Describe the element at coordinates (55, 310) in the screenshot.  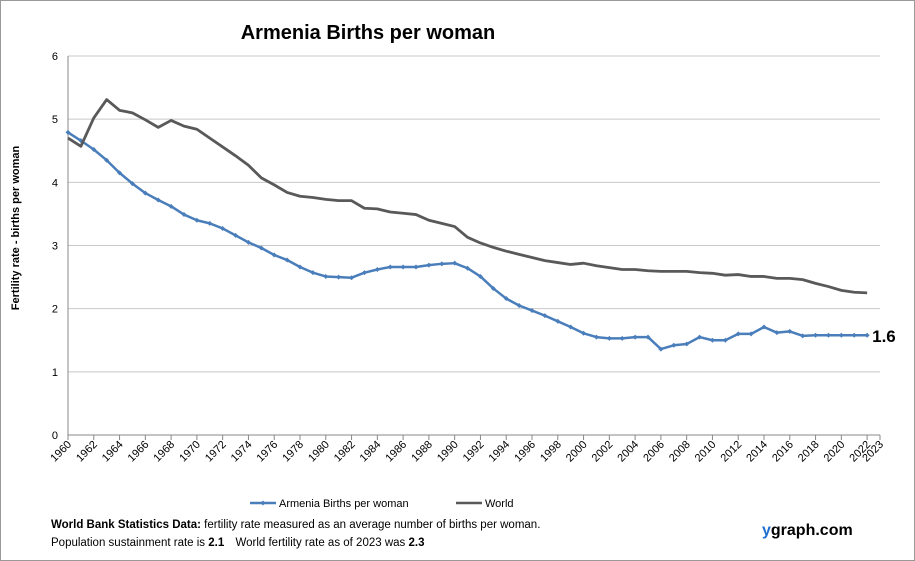
I see `y-tick-label: 2` at that location.